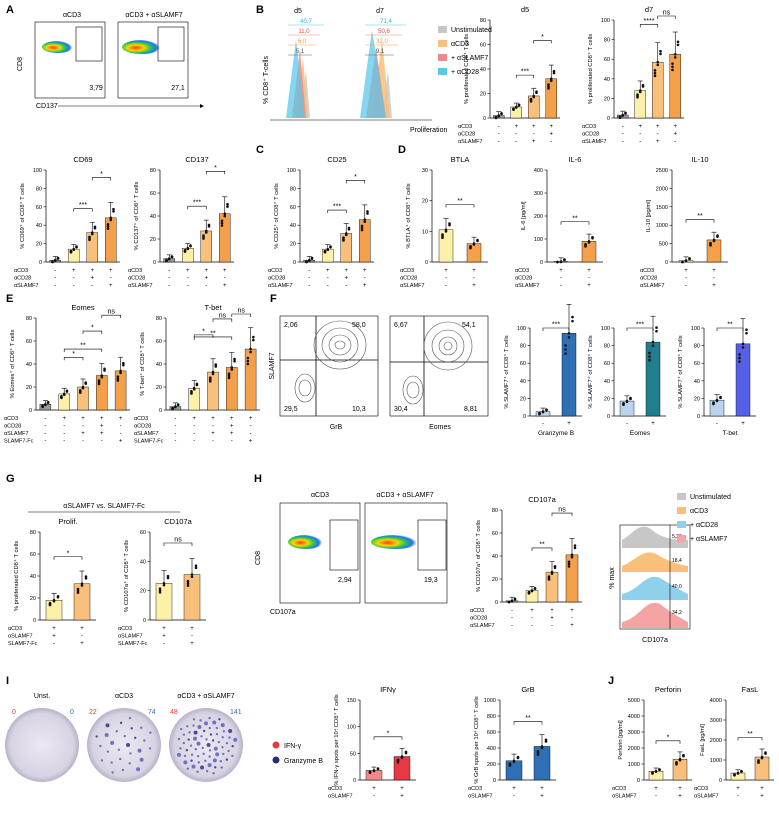  Describe the element at coordinates (152, 712) in the screenshot. I see `grb-count: 74` at that location.